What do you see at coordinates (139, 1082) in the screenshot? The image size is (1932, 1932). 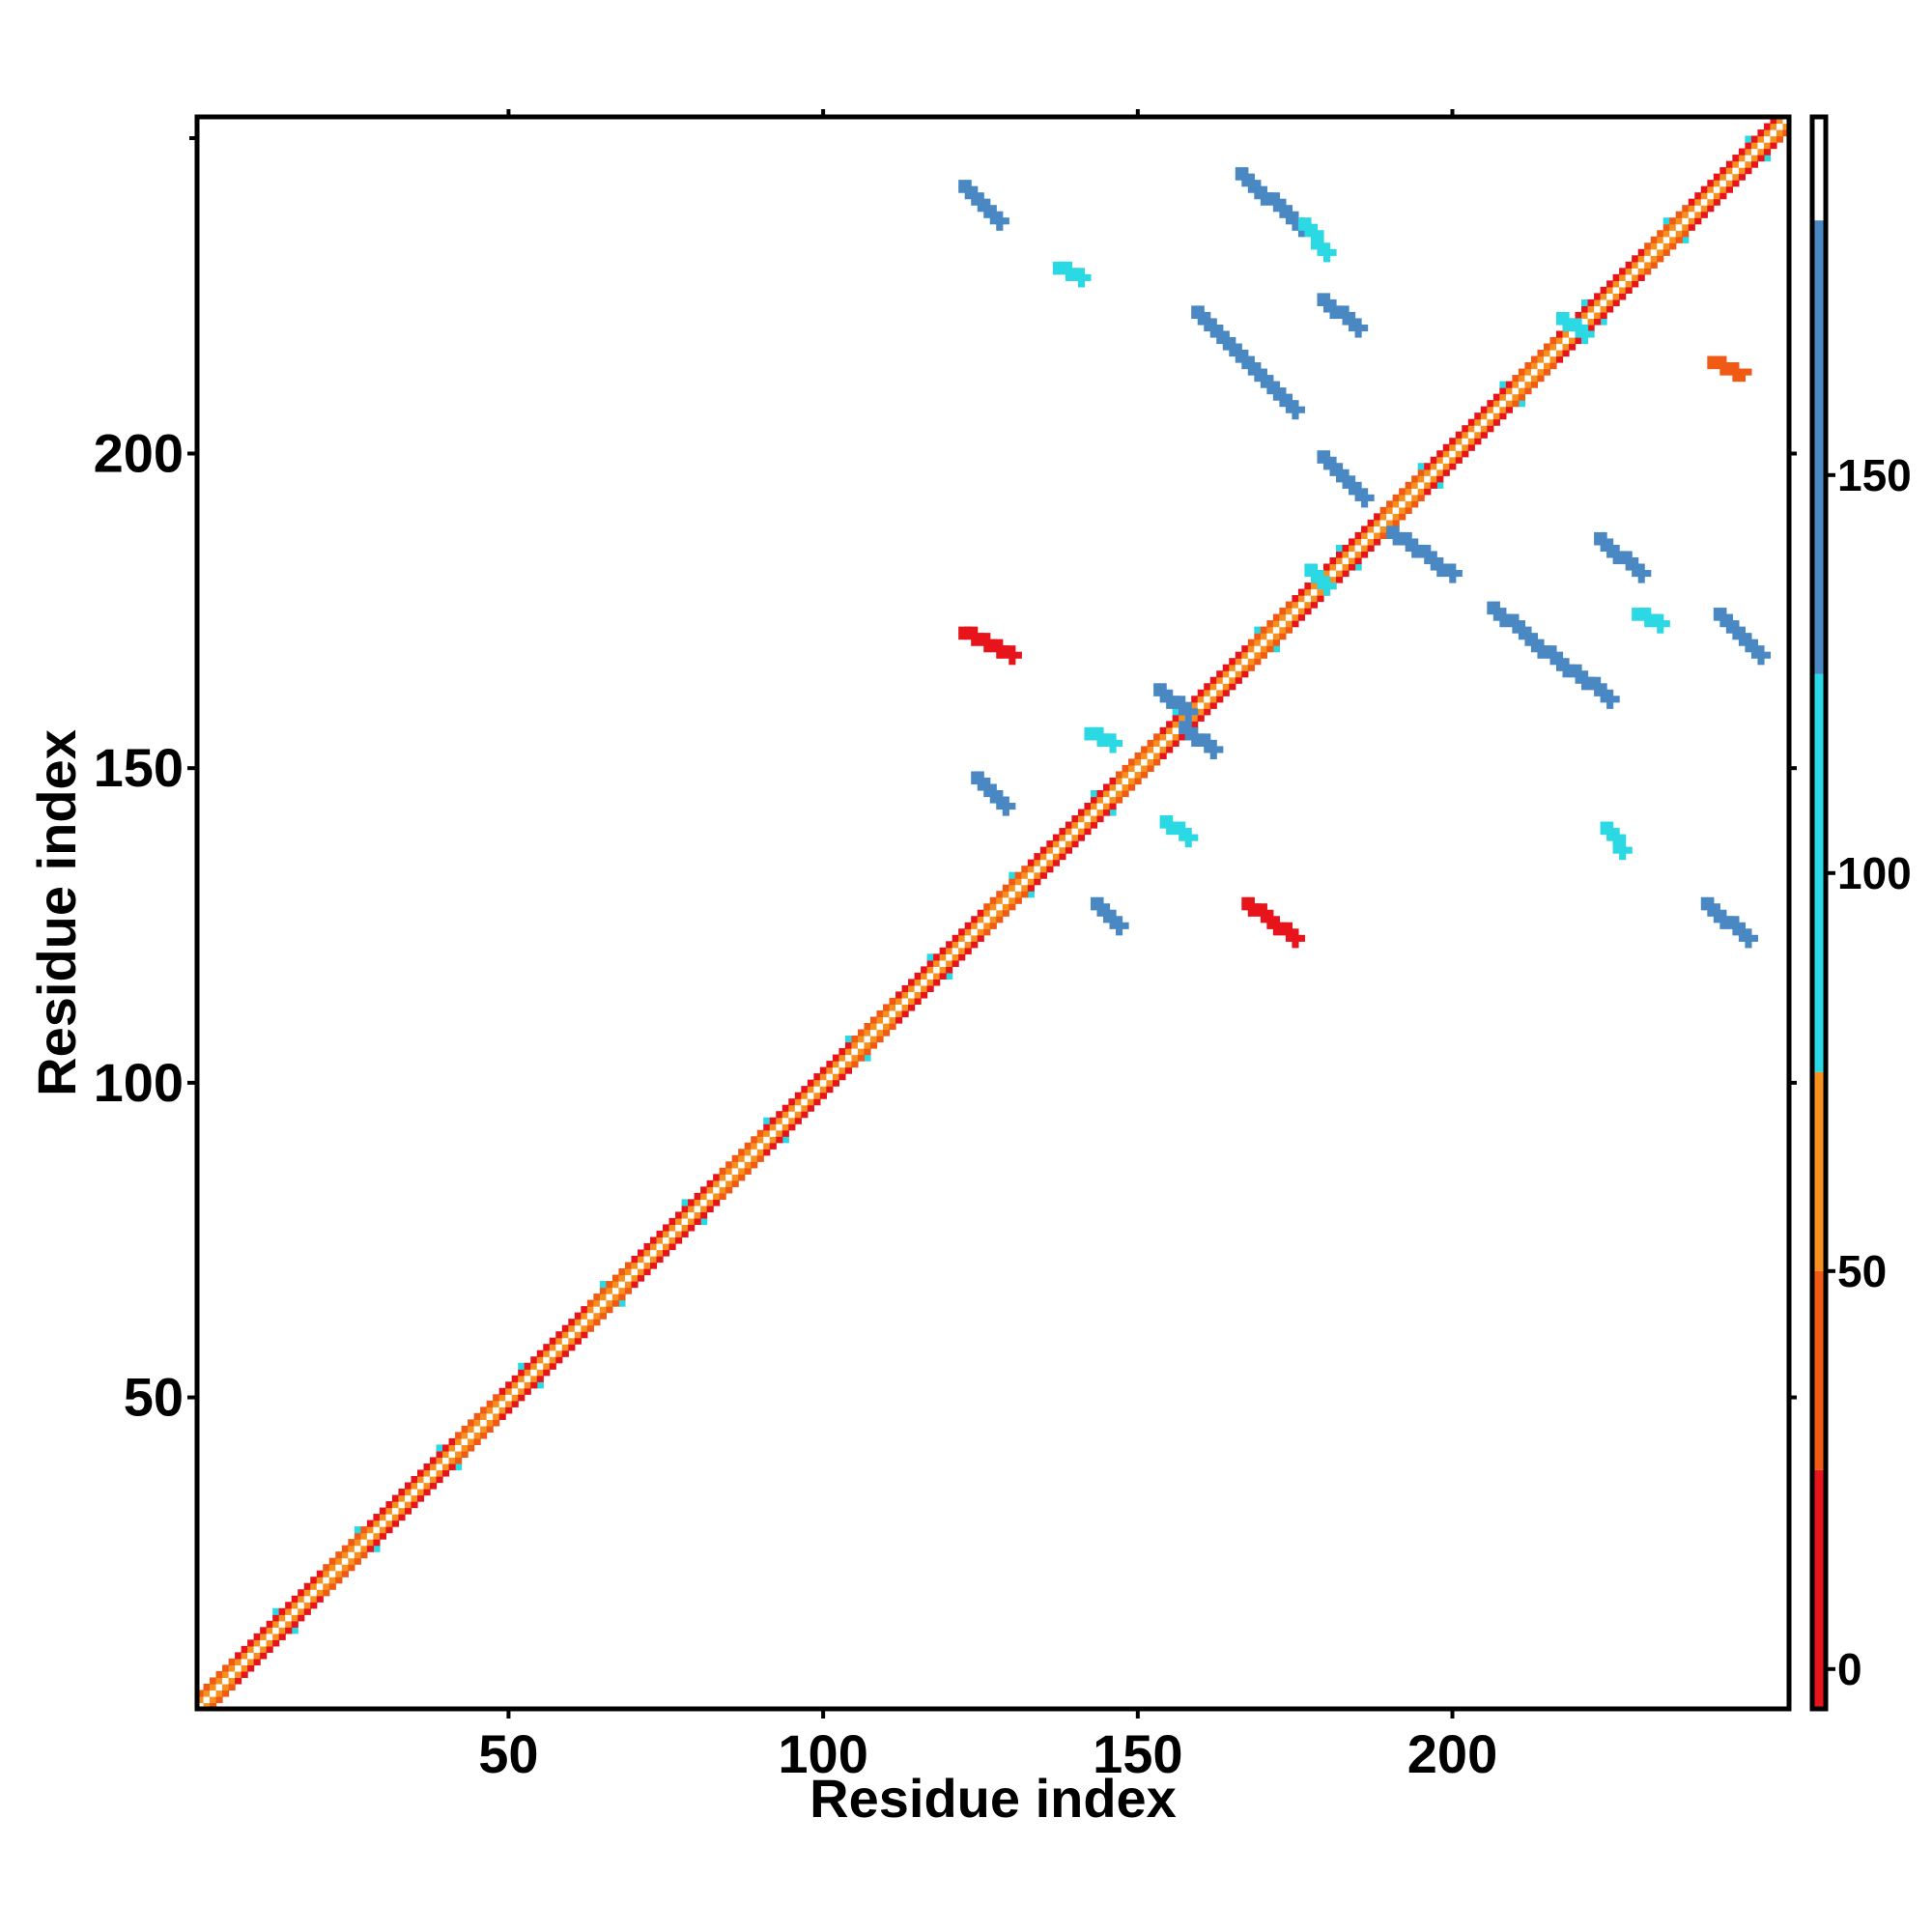 I see `y-tick-label: 100` at bounding box center [139, 1082].